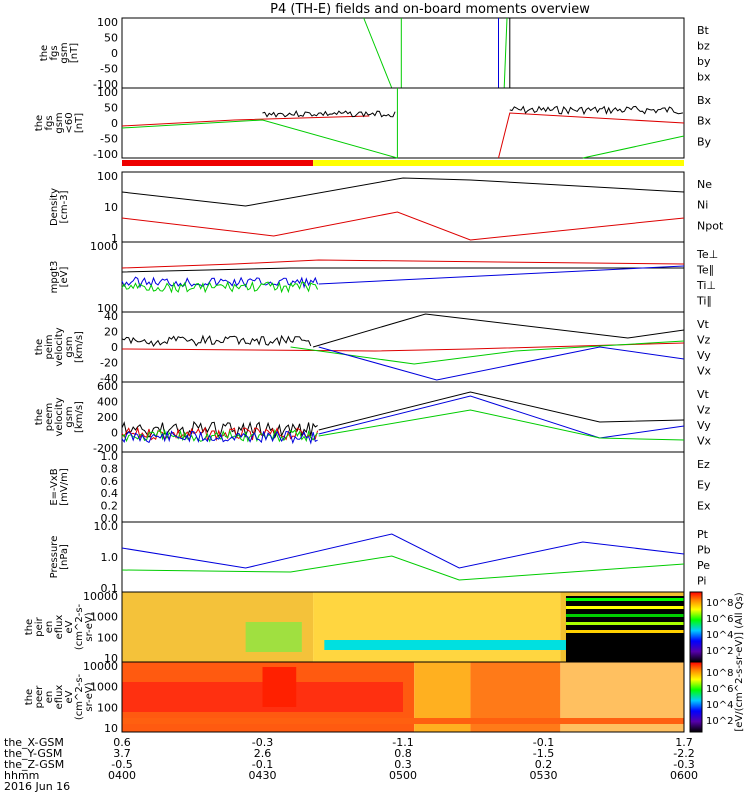 The height and width of the screenshot is (800, 750). What do you see at coordinates (739, 661) in the screenshot?
I see `colorbar-label: [eV/(cm^2-s-sr-eV)] (All Qs)` at bounding box center [739, 661].